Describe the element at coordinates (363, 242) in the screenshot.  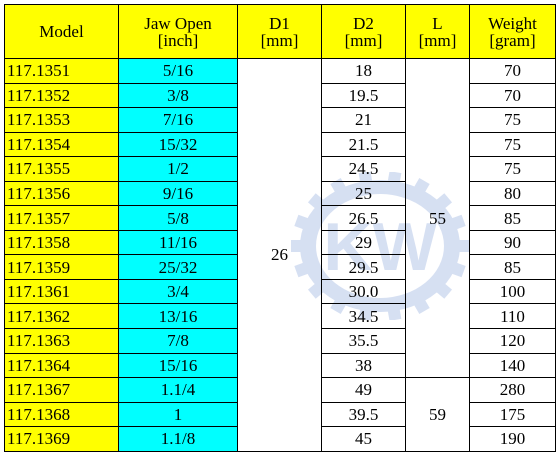
I see `d2-cell: 29` at that location.